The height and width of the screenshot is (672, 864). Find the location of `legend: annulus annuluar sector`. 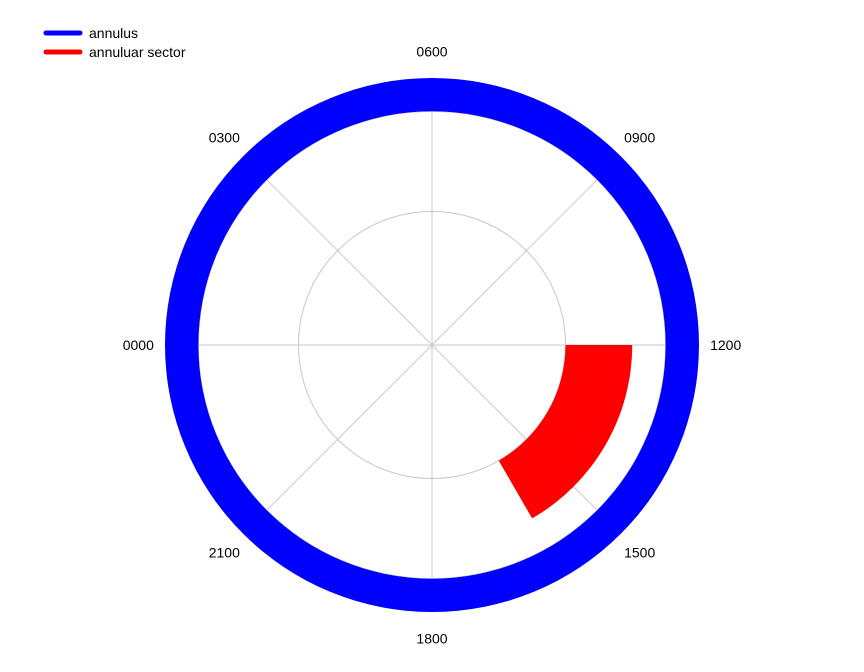

legend: annulus annuluar sector is located at coordinates (114, 42).